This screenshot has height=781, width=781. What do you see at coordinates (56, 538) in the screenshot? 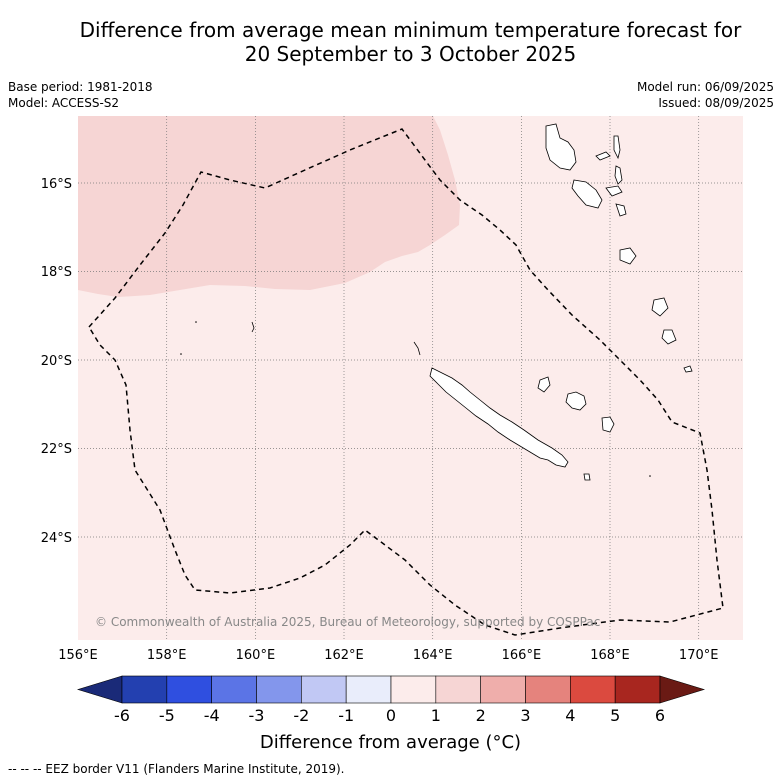
I see `lat-label: 24°S` at bounding box center [56, 538].